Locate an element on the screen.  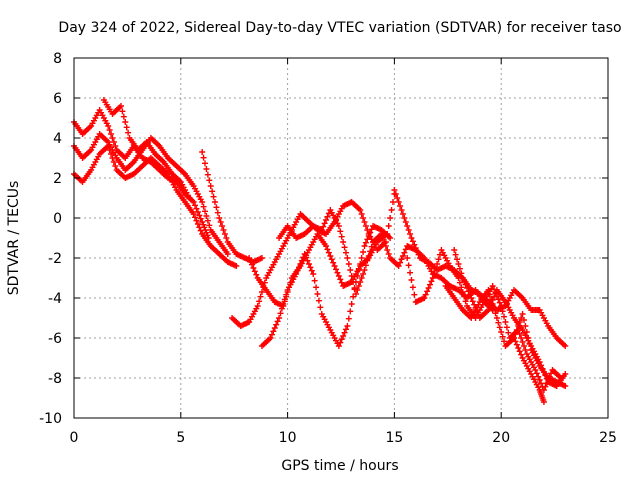
x-tick-label: 25 is located at coordinates (608, 438).